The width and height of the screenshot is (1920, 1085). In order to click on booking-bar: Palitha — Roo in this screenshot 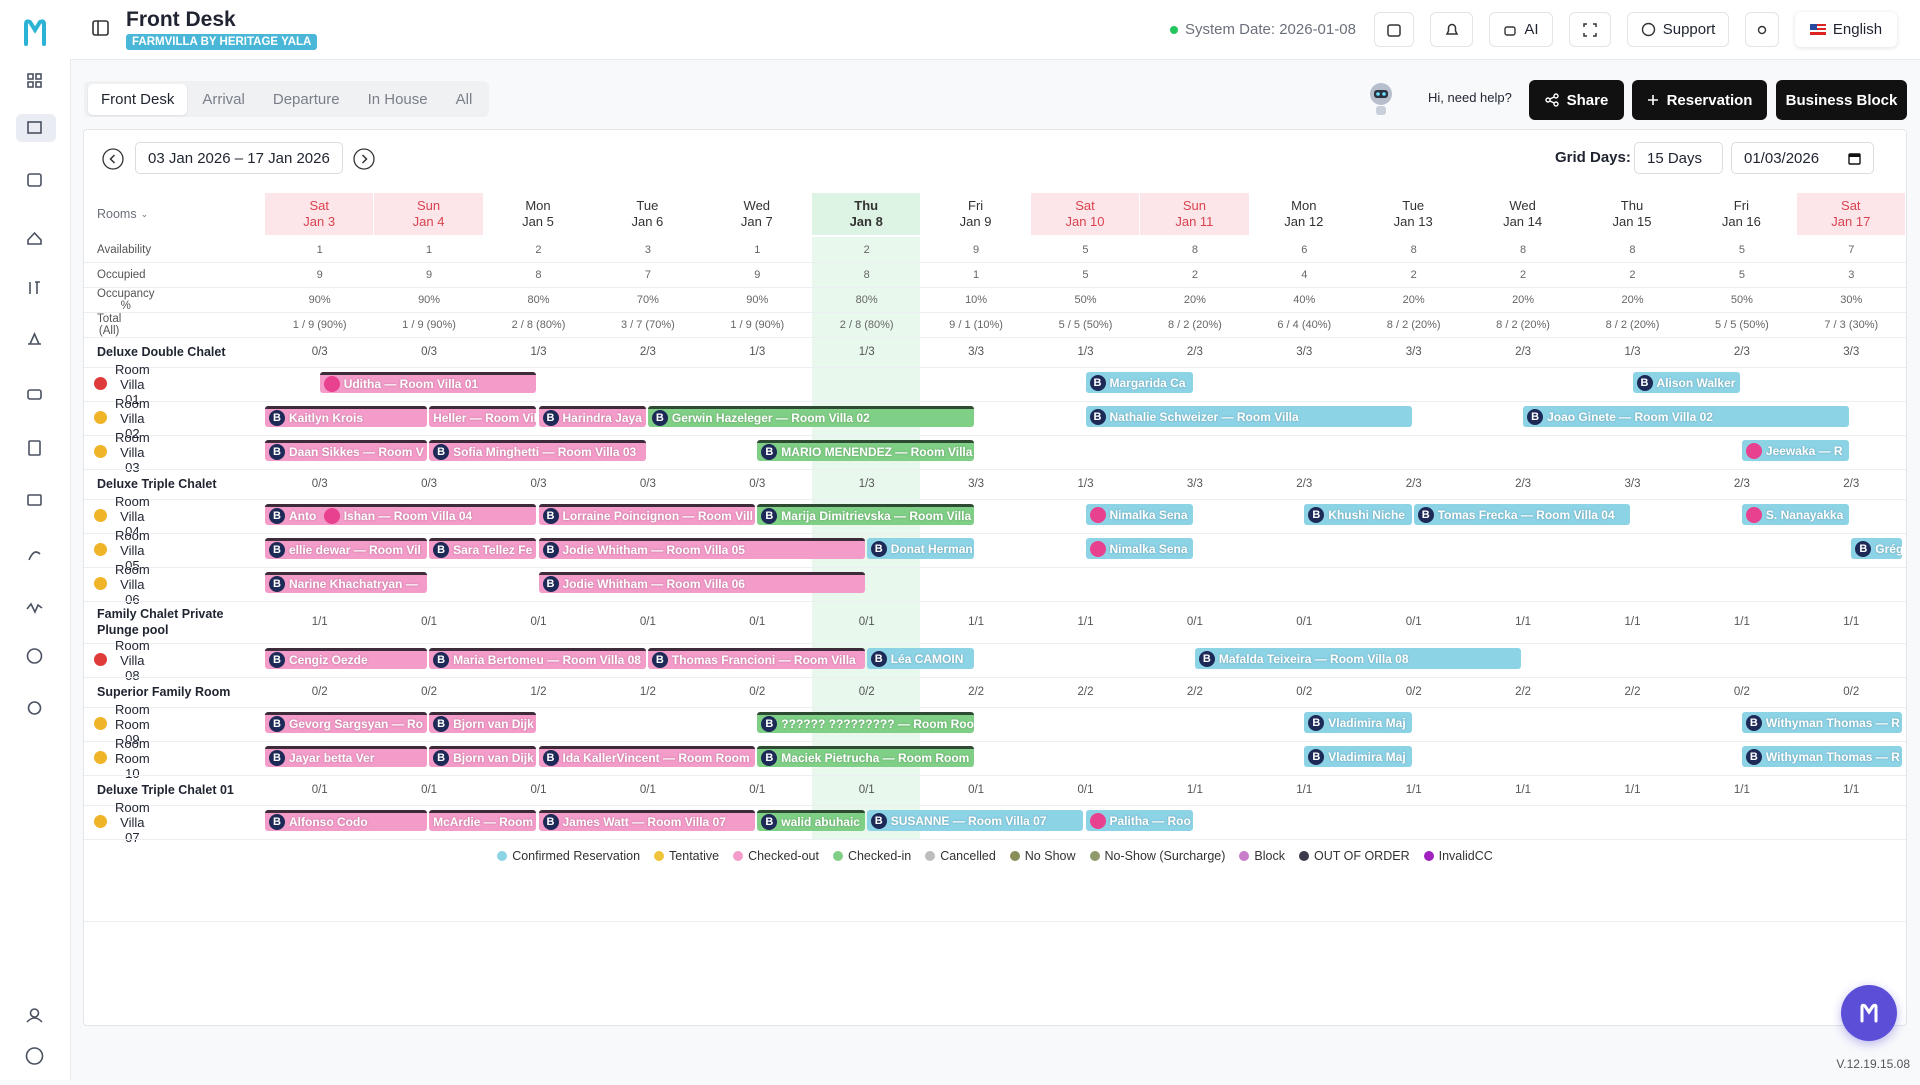, I will do `click(1139, 820)`.